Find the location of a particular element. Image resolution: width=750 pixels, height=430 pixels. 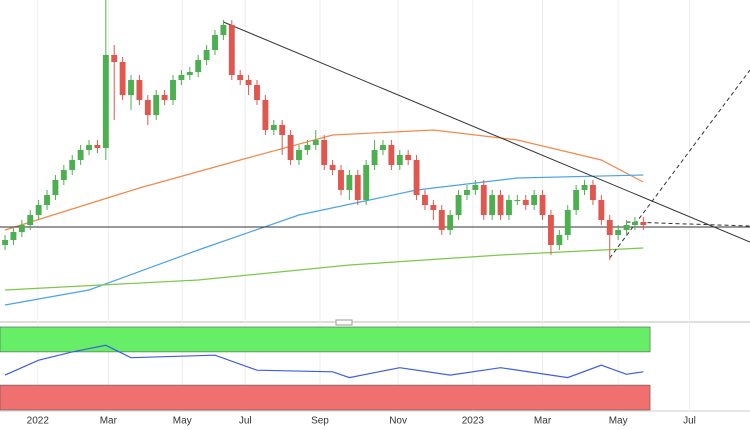

pane-handle is located at coordinates (344, 322).